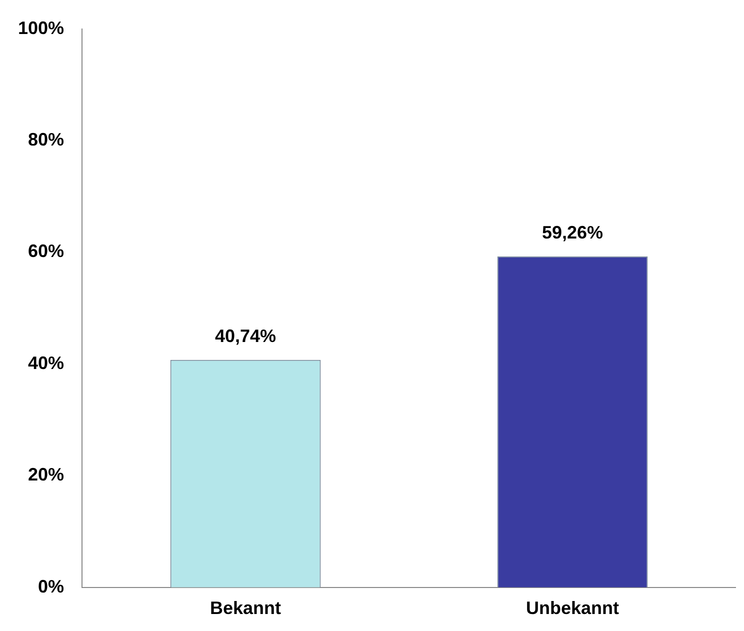  Describe the element at coordinates (41, 28) in the screenshot. I see `y-tick-label: 100%` at that location.